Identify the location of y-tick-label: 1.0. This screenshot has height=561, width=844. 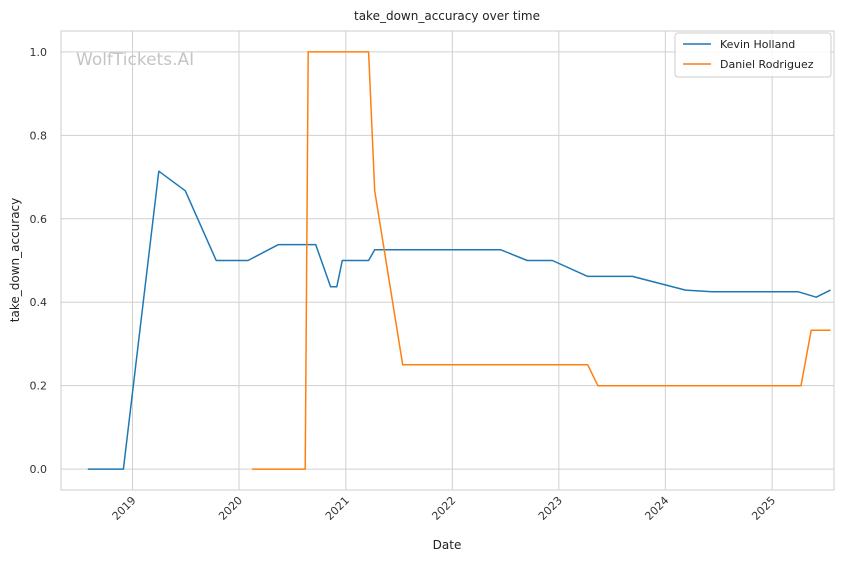
(39, 52).